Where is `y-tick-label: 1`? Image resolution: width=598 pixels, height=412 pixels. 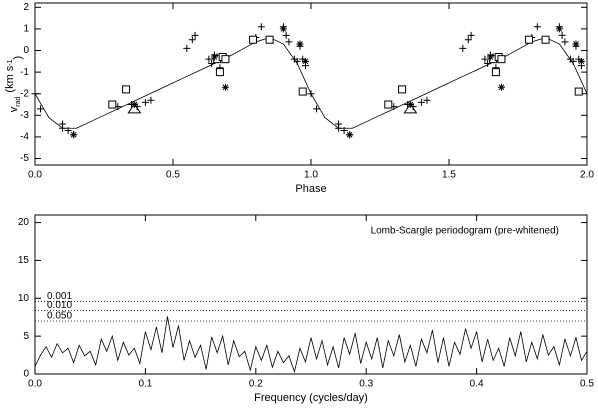 y-tick-label: 1 is located at coordinates (26, 29).